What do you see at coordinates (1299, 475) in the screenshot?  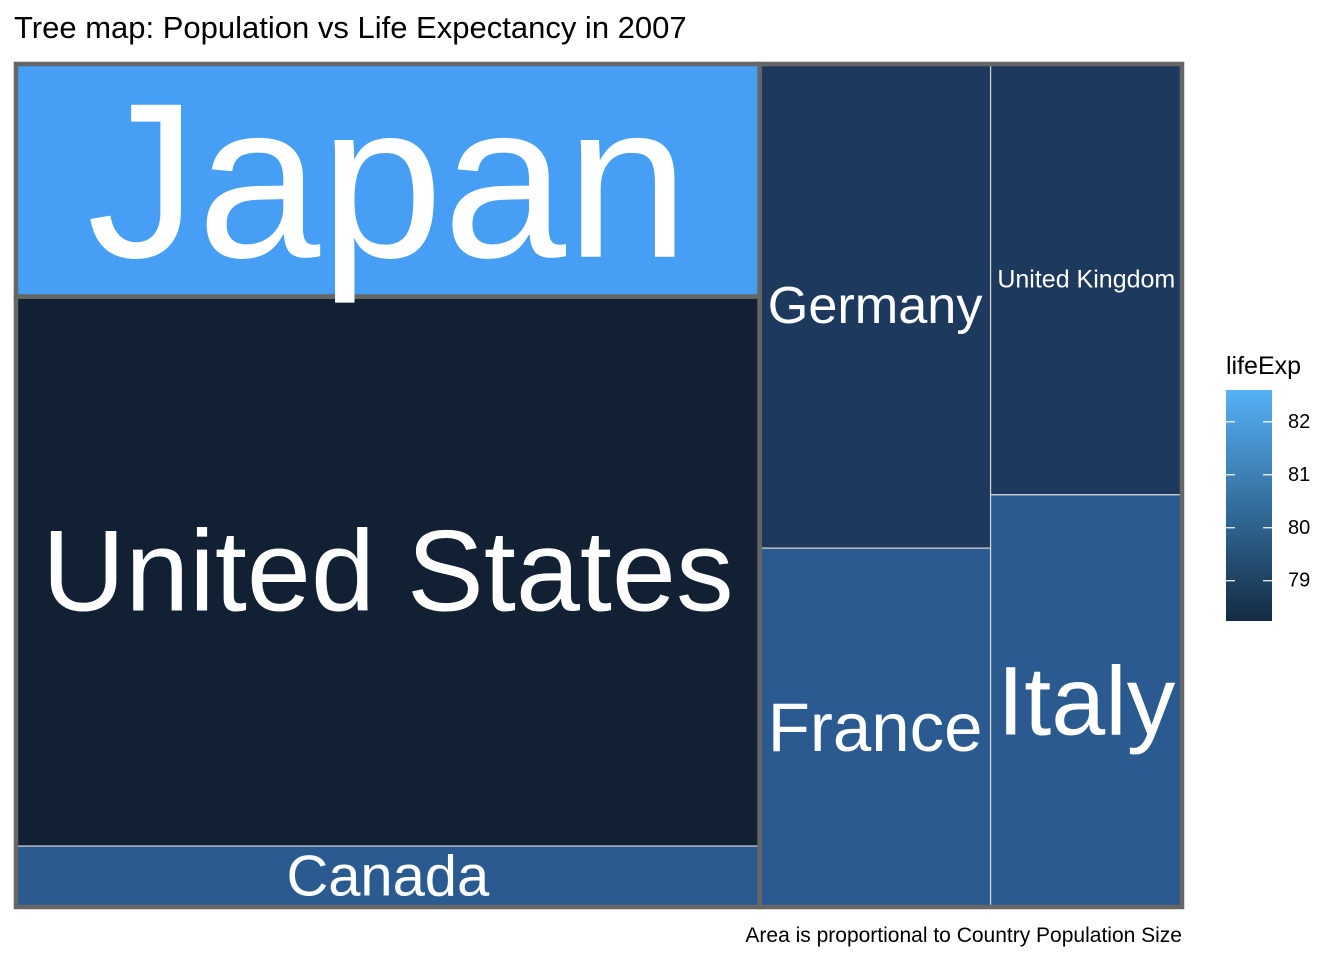 I see `legend-tick-label: 81` at bounding box center [1299, 475].